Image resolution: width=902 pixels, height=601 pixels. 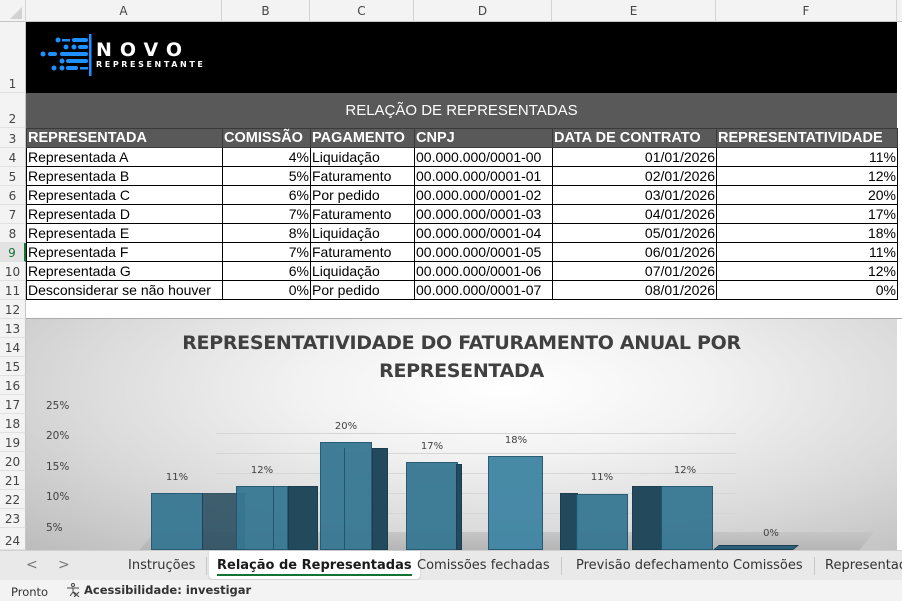 I want to click on bar-representada-d, so click(x=434, y=506).